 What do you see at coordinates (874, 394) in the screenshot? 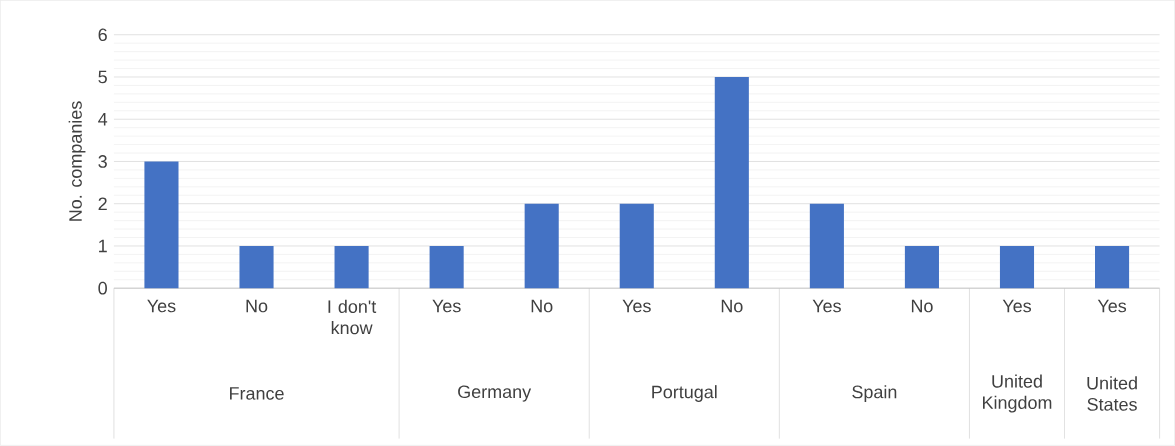
I see `text: Spain` at bounding box center [874, 394].